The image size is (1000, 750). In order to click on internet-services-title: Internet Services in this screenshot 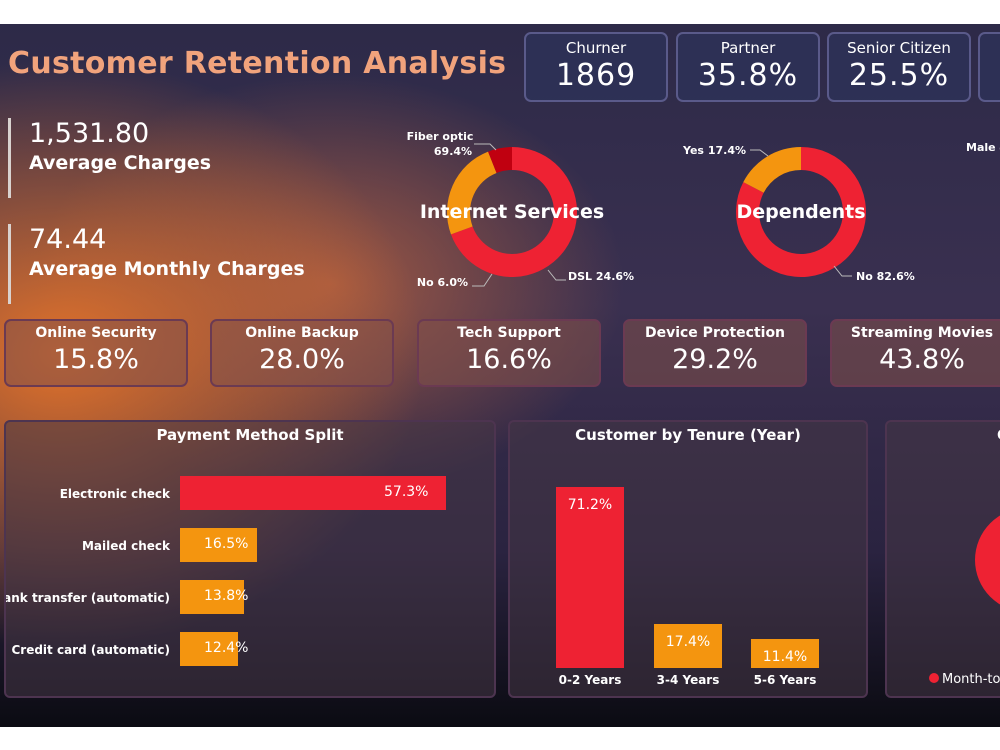, I will do `click(512, 212)`.